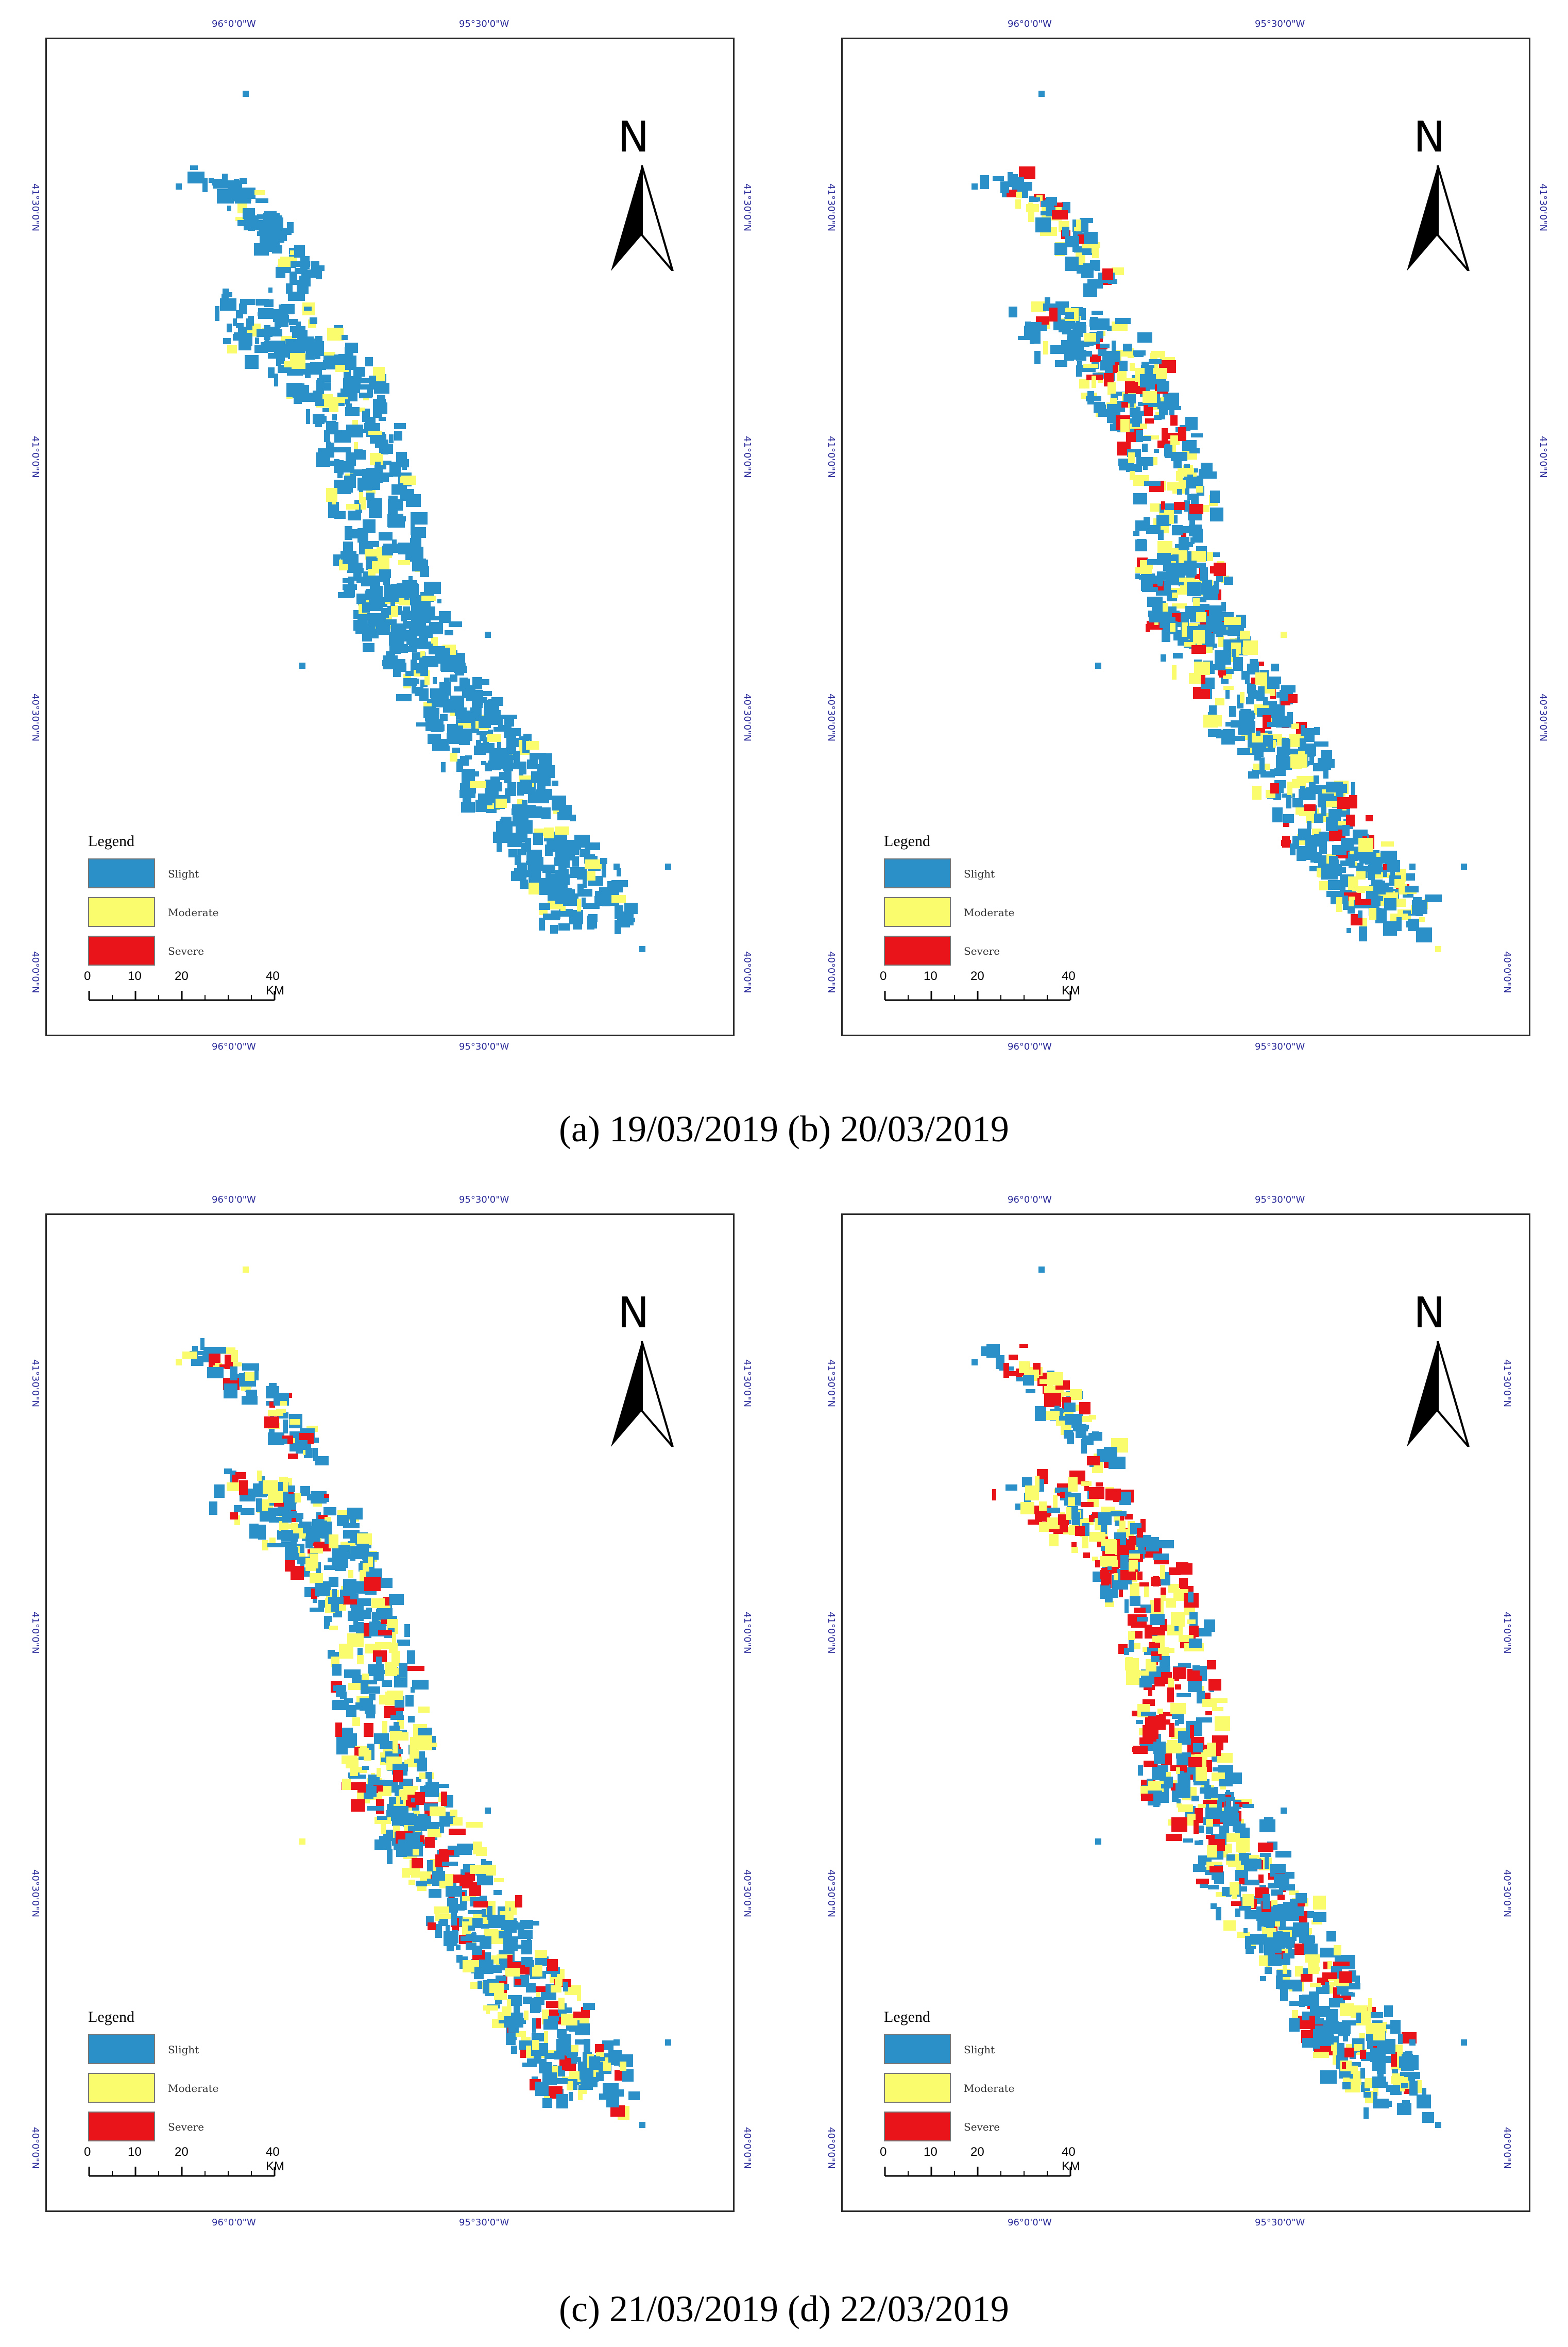 The height and width of the screenshot is (2347, 1568). What do you see at coordinates (1429, 1313) in the screenshot?
I see `north-label: N` at bounding box center [1429, 1313].